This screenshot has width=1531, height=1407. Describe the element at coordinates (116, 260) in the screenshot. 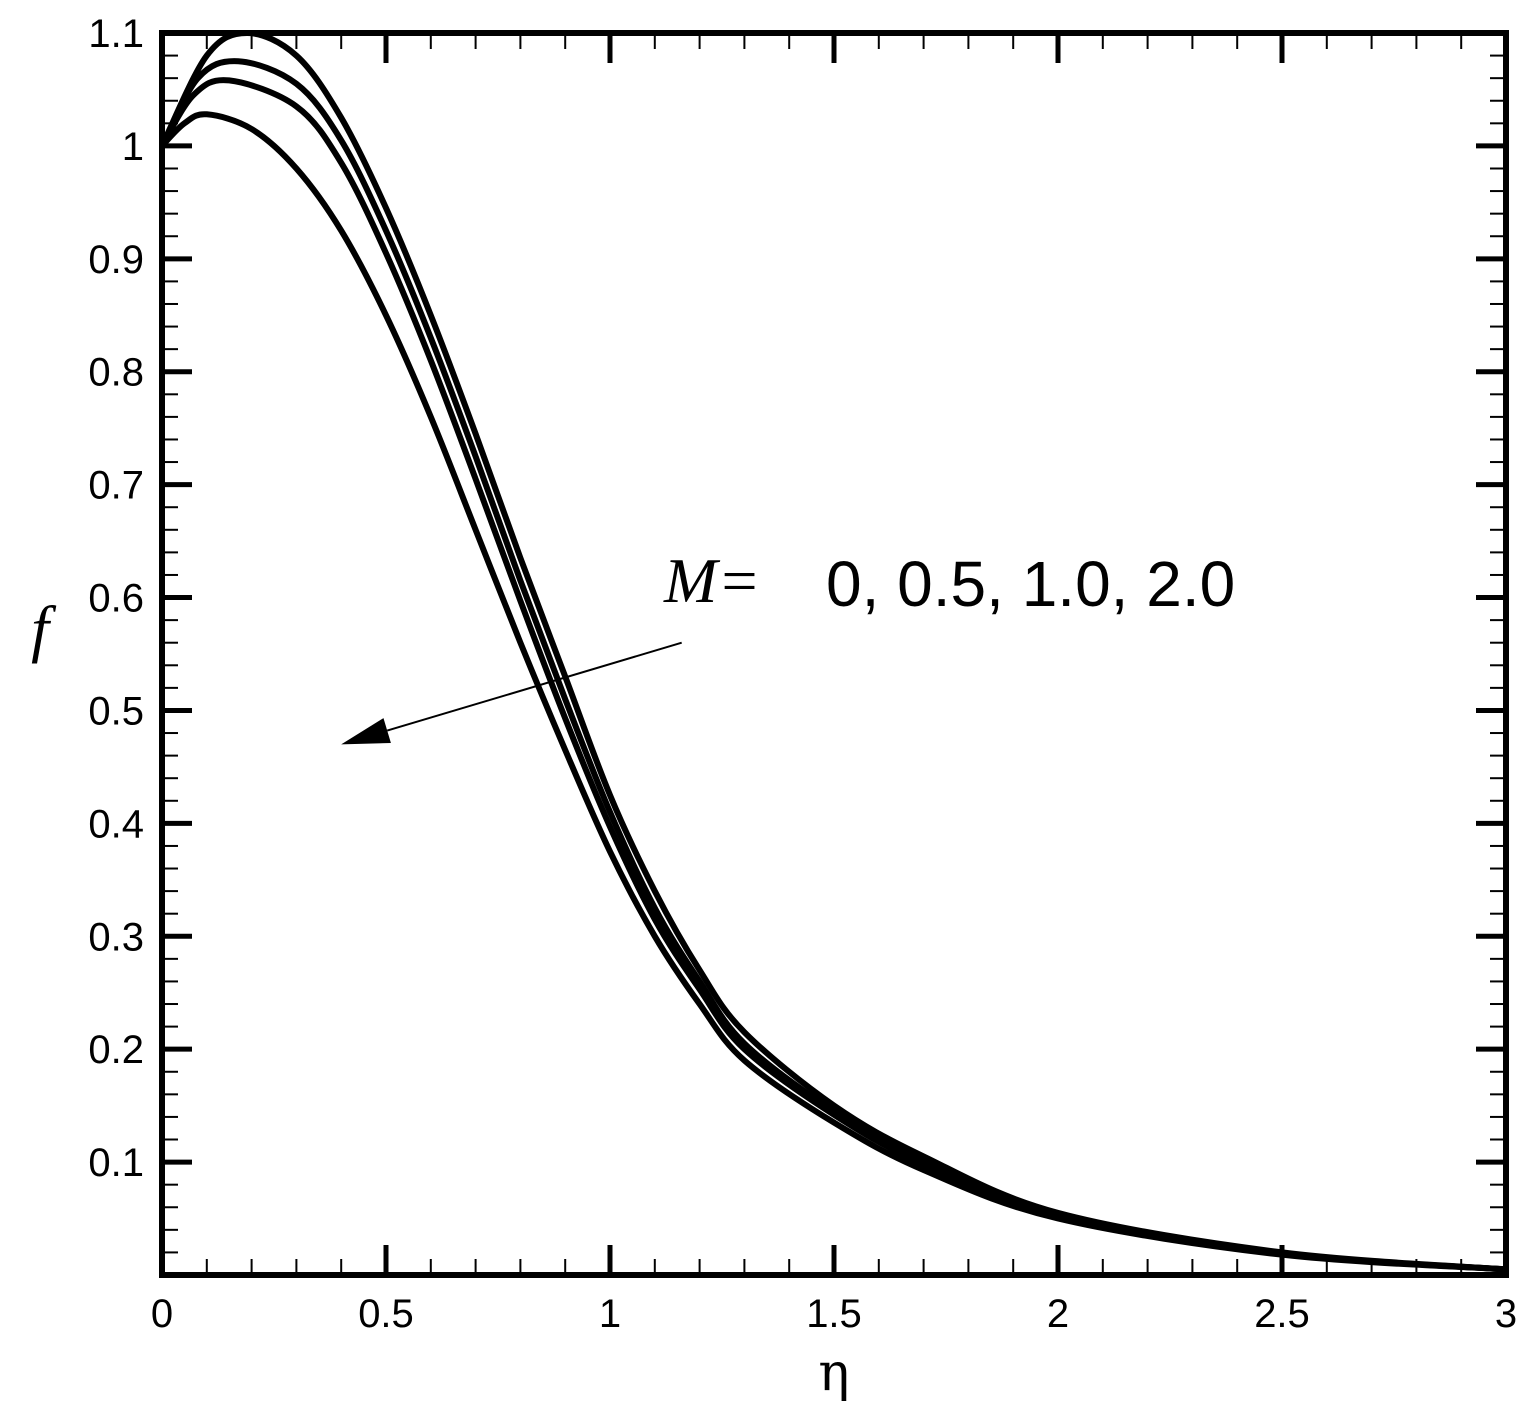

I see `y-tick-label: 0.9` at that location.